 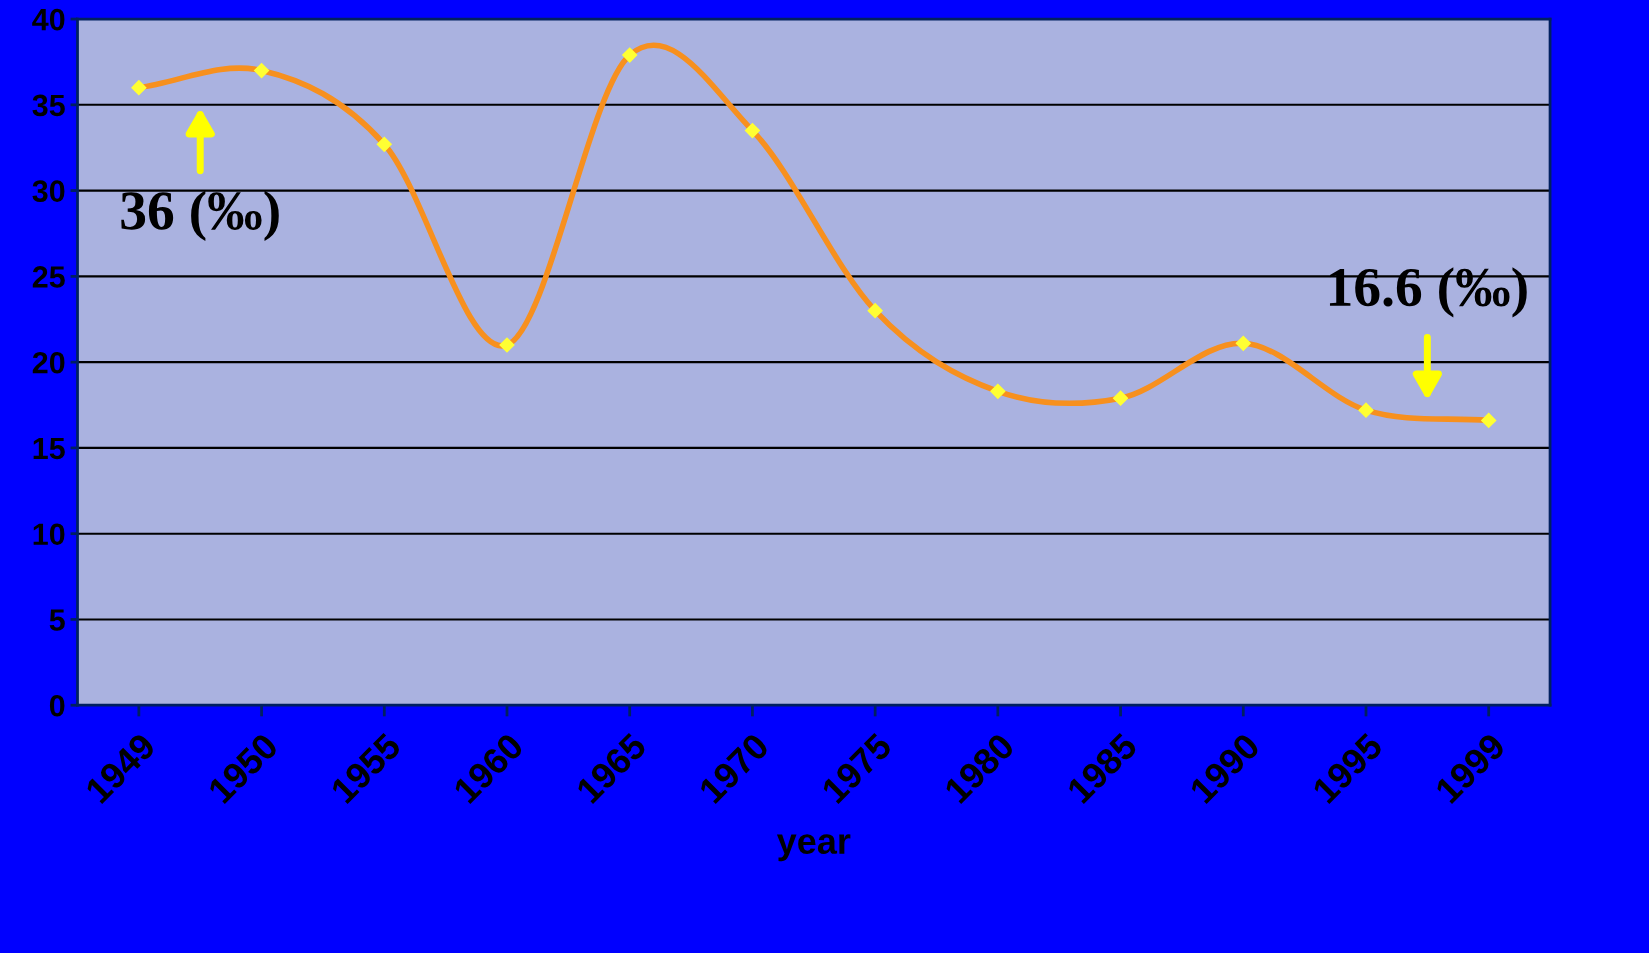 What do you see at coordinates (48, 19) in the screenshot?
I see `y-tick-label: 40` at bounding box center [48, 19].